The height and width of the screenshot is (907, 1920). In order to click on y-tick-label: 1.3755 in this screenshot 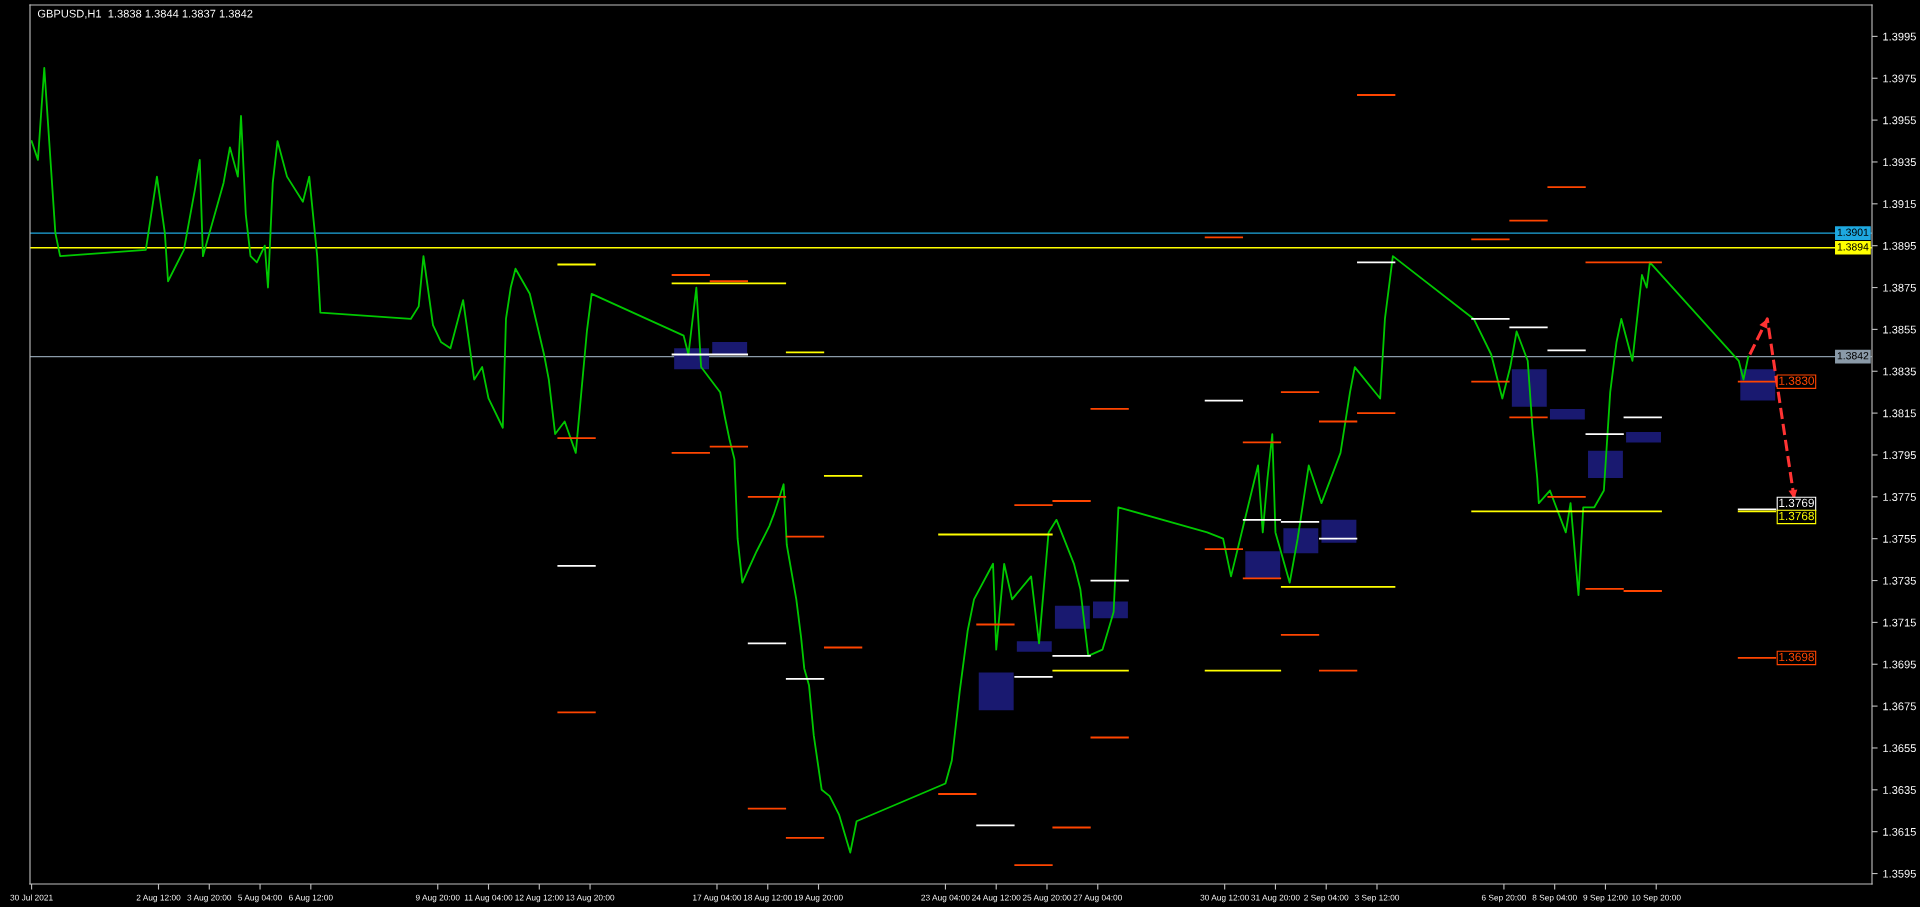, I will do `click(1899, 538)`.